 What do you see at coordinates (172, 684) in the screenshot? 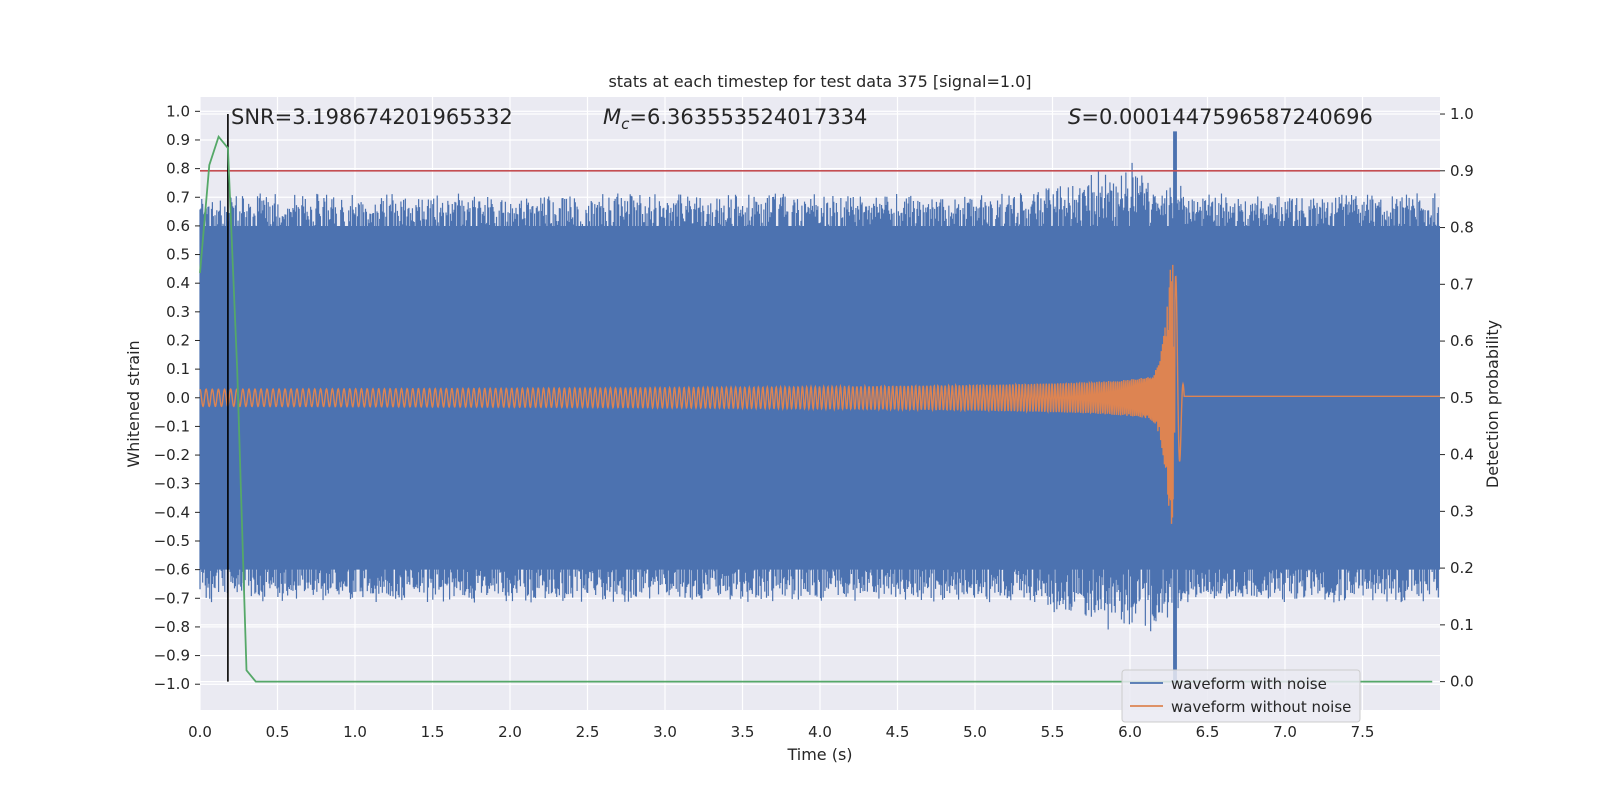
I see `y-tick-label: −1.0` at bounding box center [172, 684].